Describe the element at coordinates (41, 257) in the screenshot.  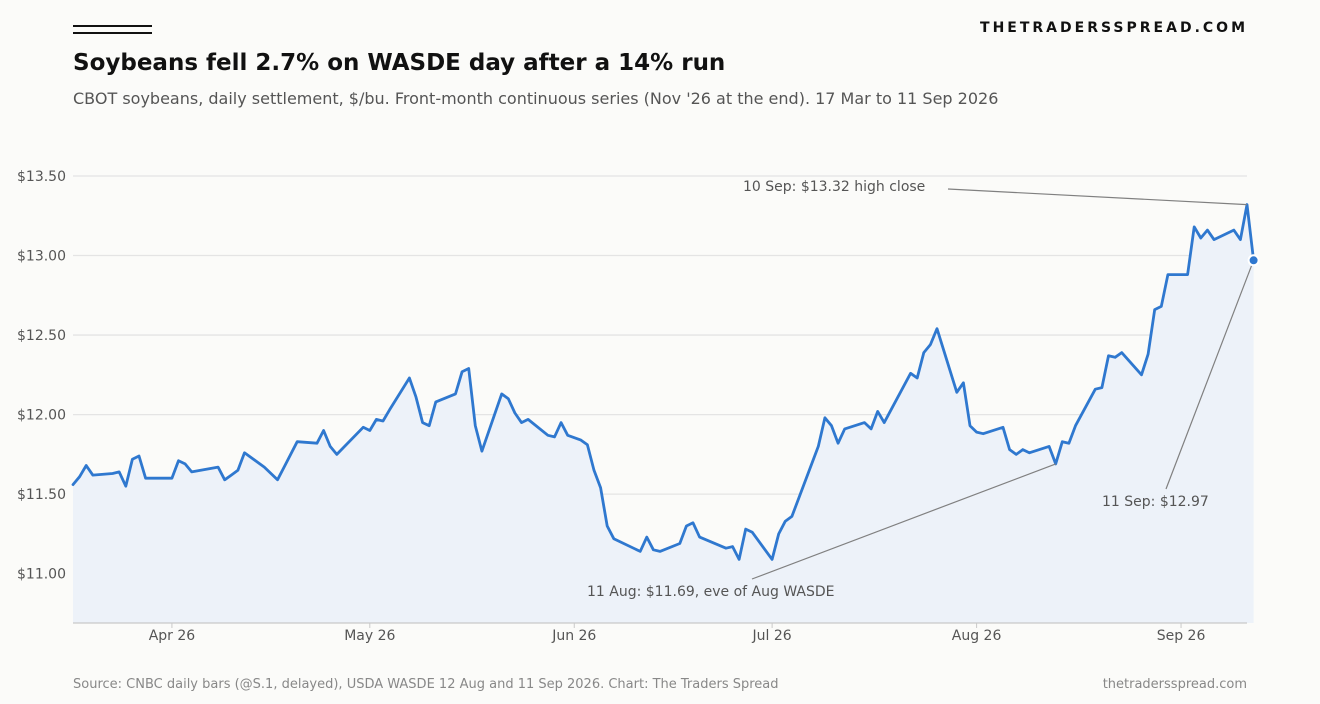
I see `y-tick-label: $13.00` at that location.